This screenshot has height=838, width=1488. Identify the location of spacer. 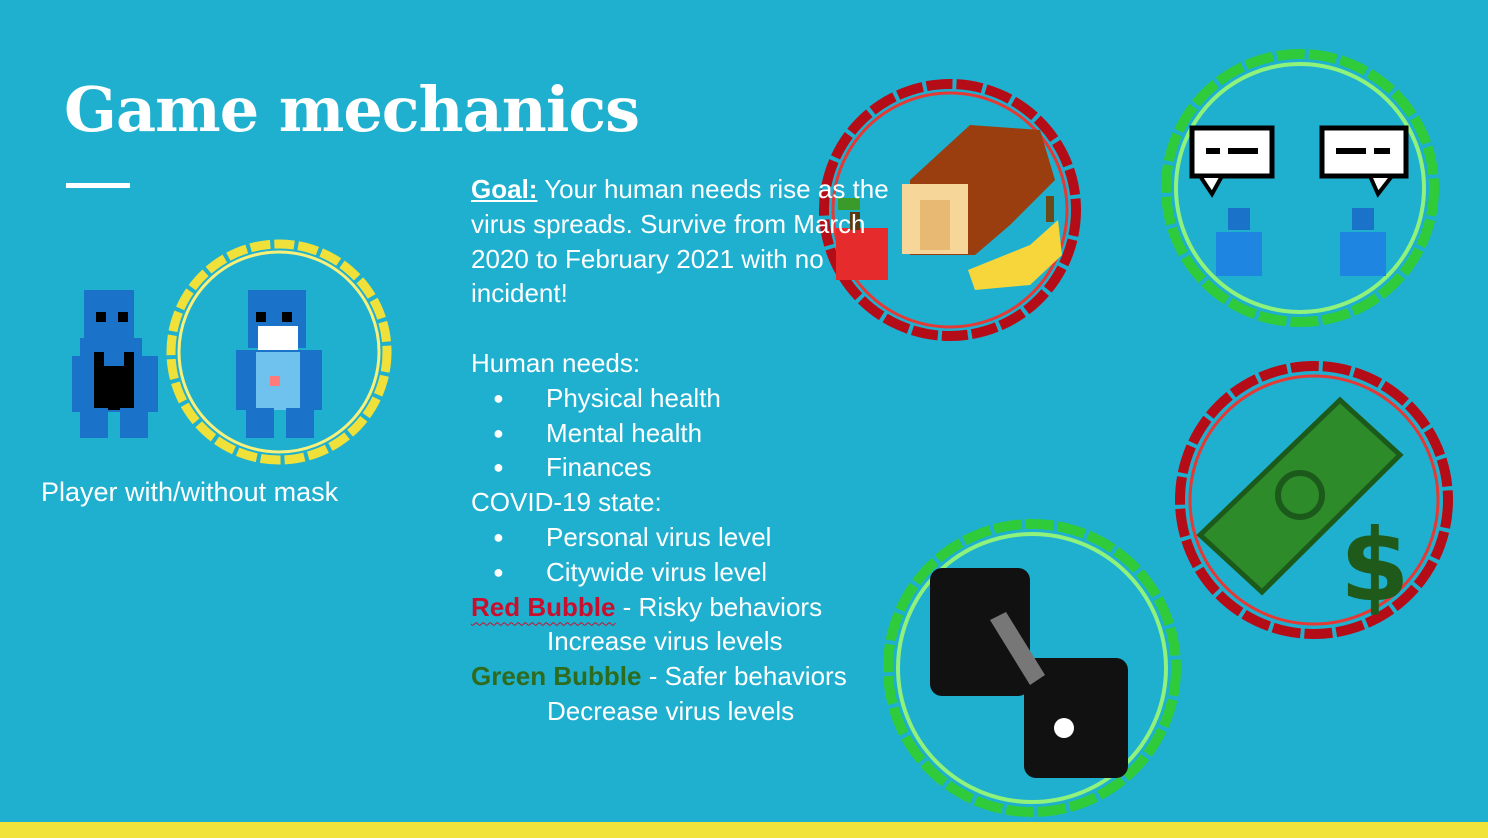
(686, 328).